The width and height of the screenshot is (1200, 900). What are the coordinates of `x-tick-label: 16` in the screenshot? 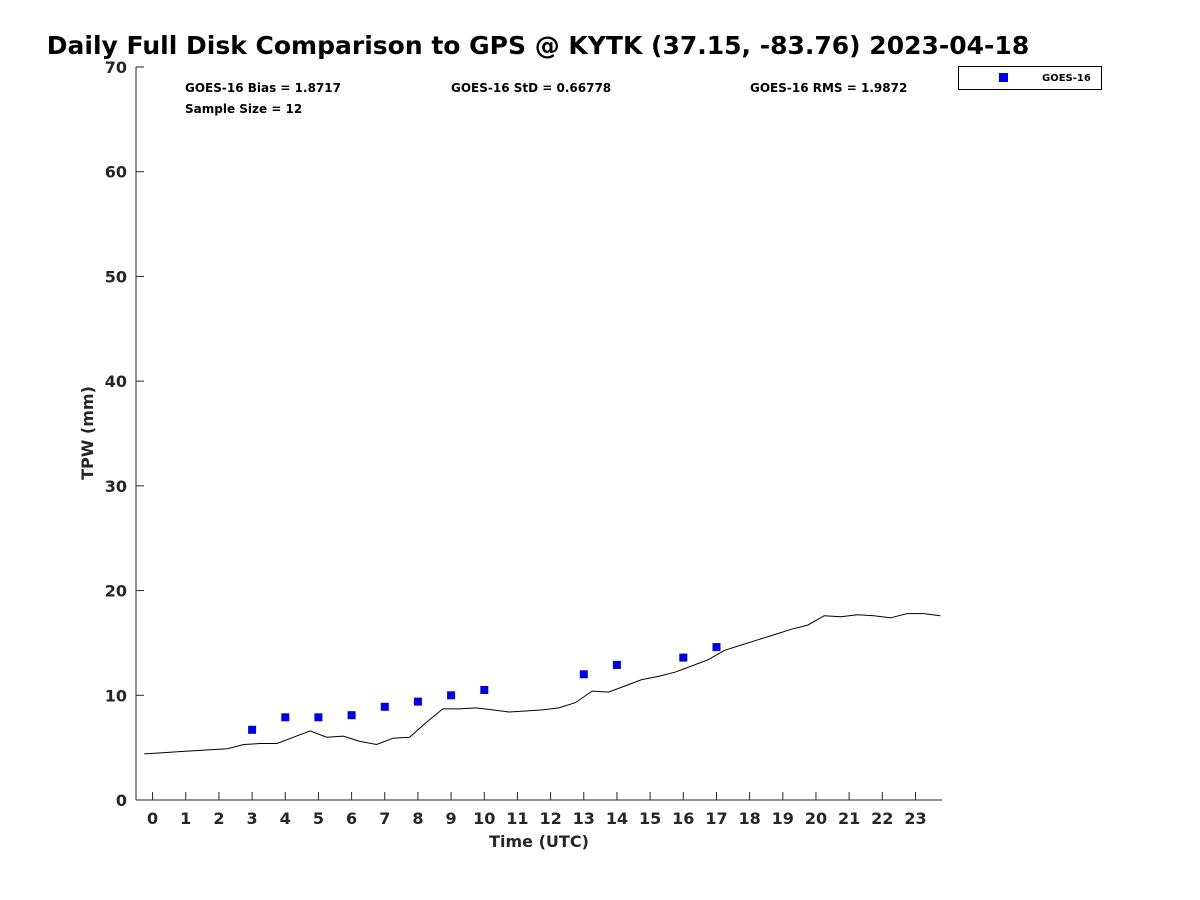 It's located at (683, 818).